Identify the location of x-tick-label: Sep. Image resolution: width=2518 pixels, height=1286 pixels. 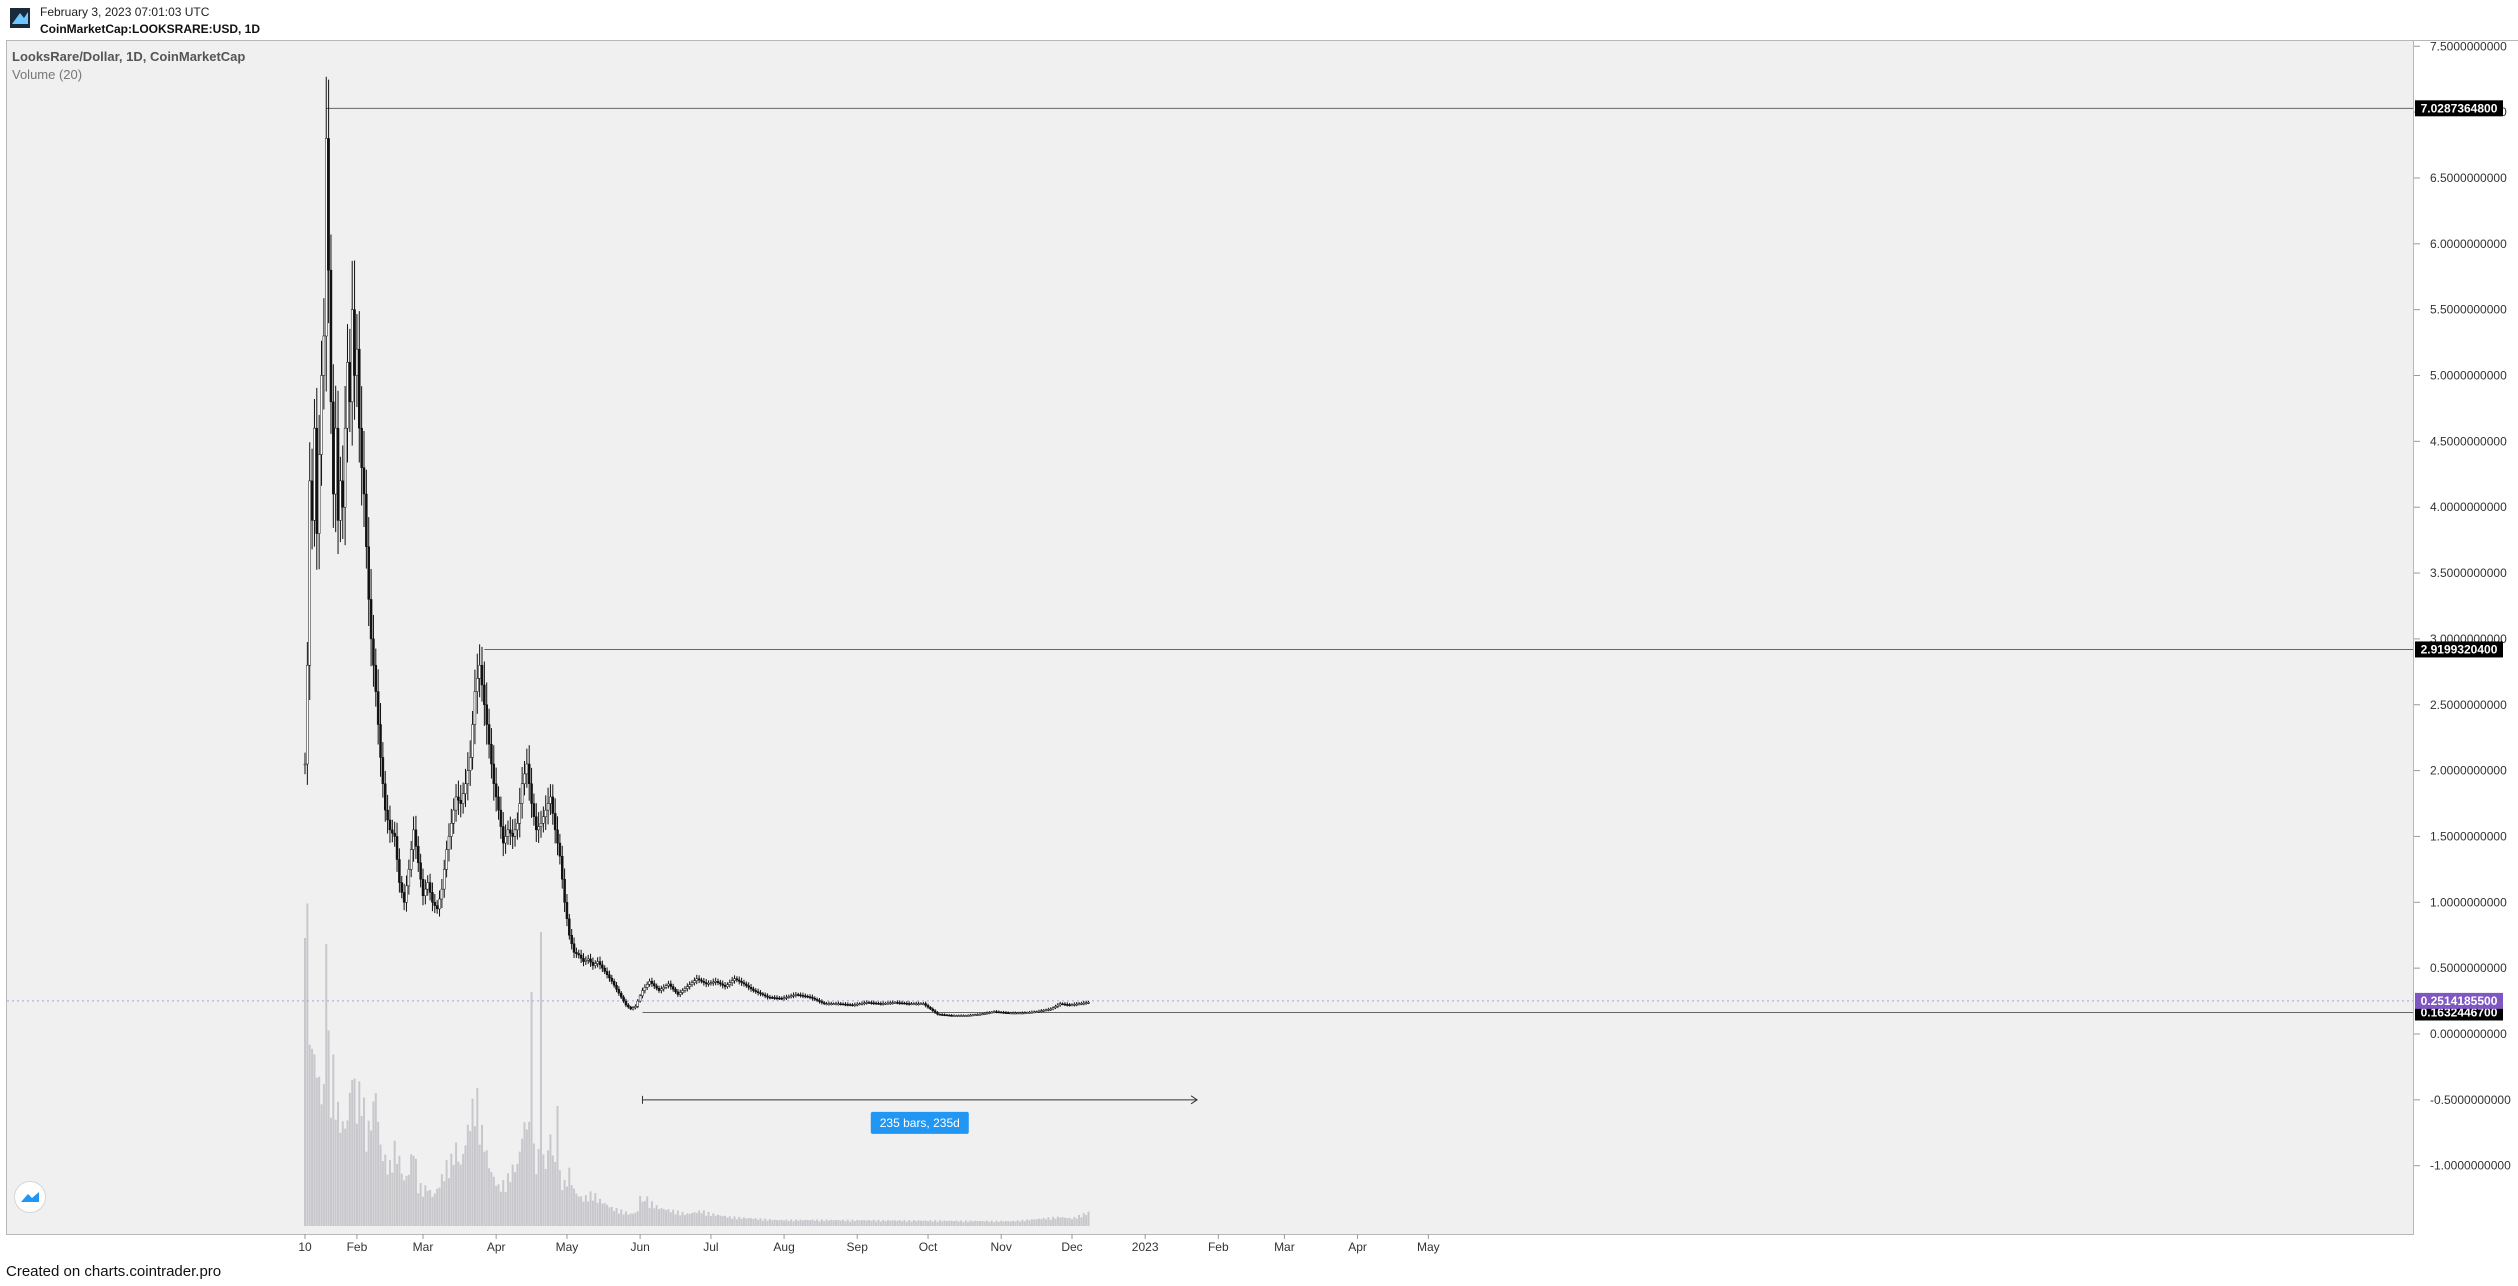
(858, 1247).